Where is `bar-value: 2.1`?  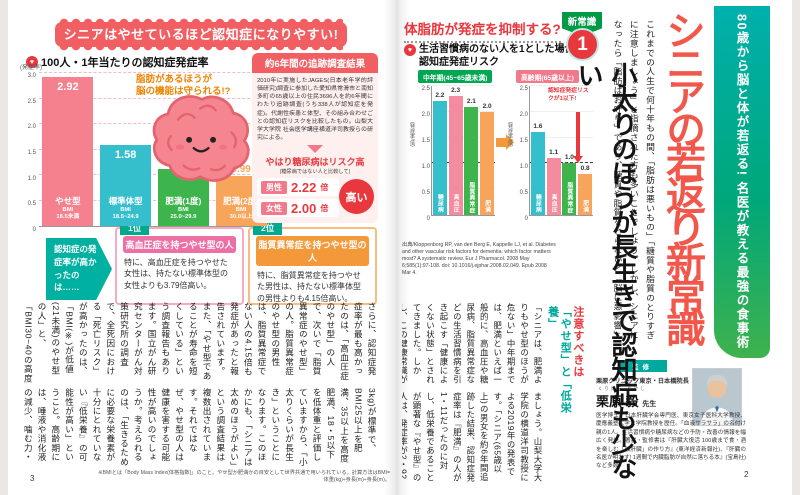 bar-value: 2.1 is located at coordinates (471, 101).